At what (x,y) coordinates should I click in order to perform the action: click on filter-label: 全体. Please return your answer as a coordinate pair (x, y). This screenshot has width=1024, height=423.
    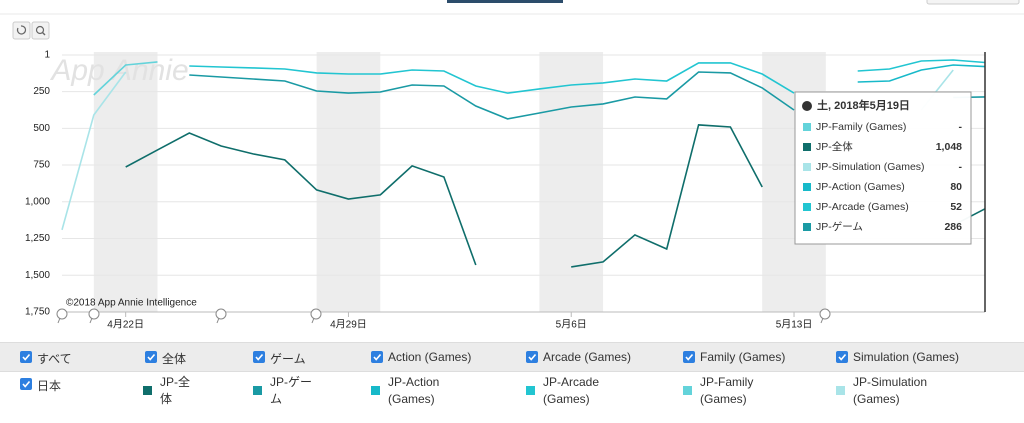
    Looking at the image, I should click on (174, 359).